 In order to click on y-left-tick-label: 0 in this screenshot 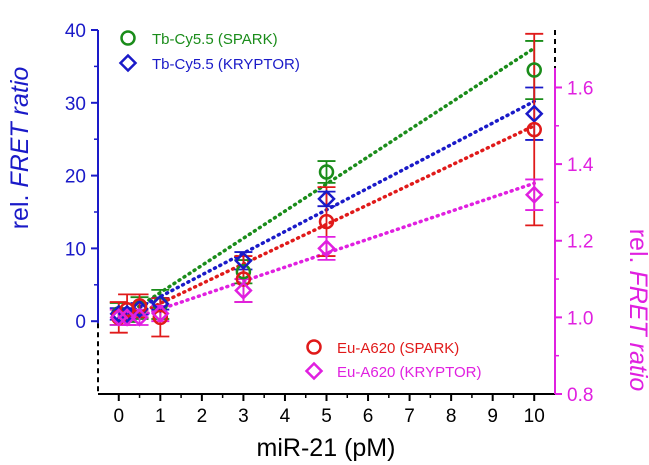, I will do `click(80, 322)`.